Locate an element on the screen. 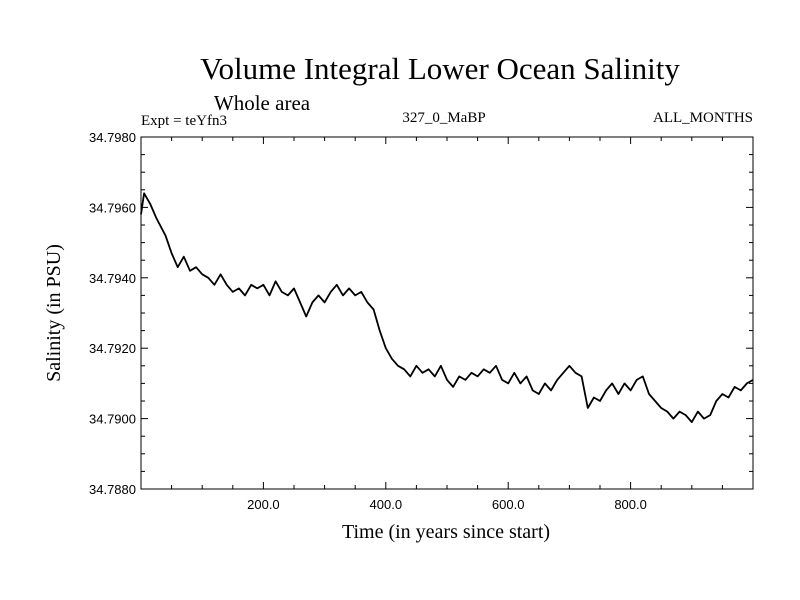 The width and height of the screenshot is (800, 600). x-tick-label: 400.0 is located at coordinates (386, 504).